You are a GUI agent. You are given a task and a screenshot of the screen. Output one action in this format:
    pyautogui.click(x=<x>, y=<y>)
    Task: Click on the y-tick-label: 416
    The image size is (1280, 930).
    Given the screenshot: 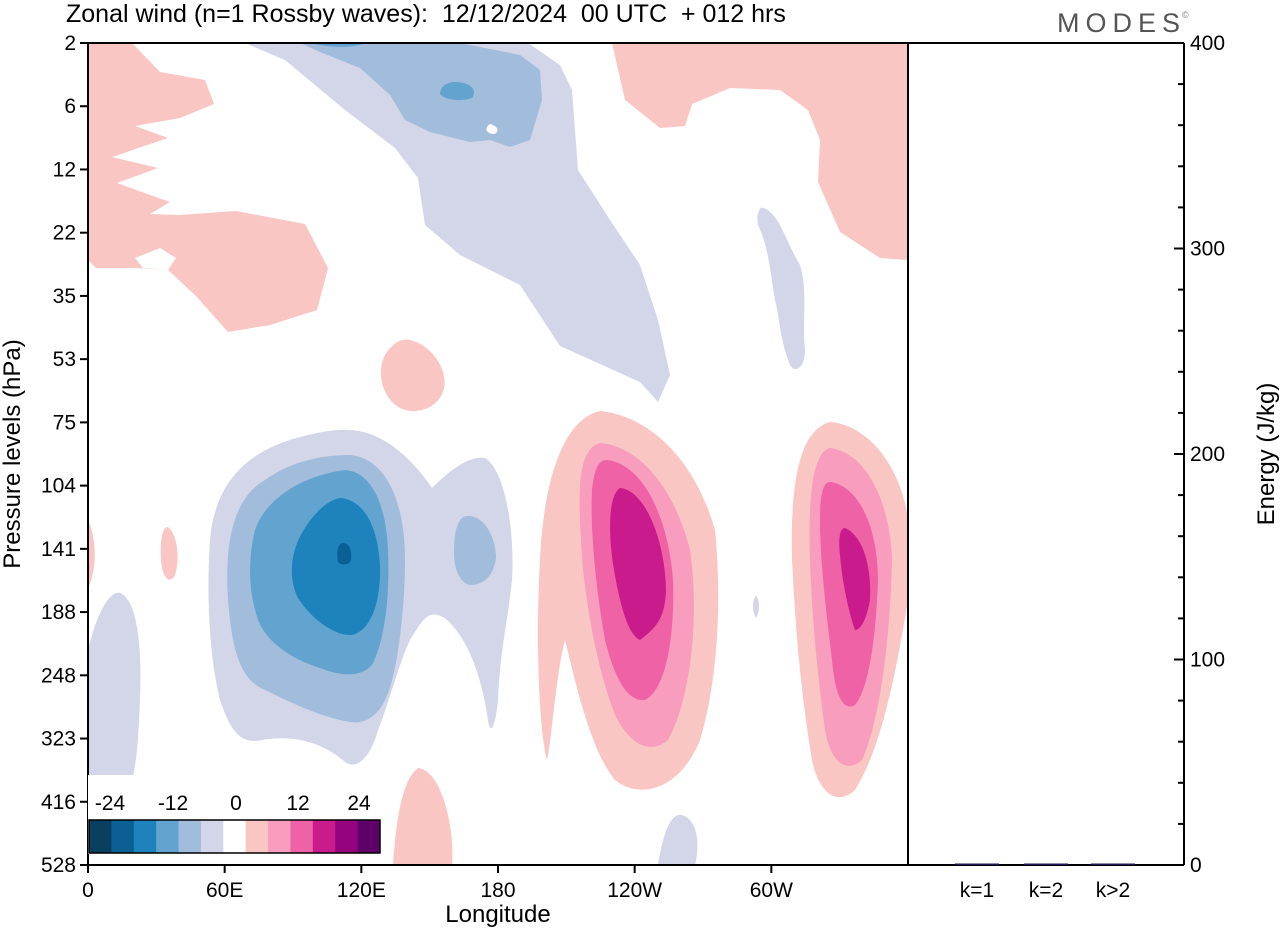 What is the action you would take?
    pyautogui.click(x=58, y=802)
    